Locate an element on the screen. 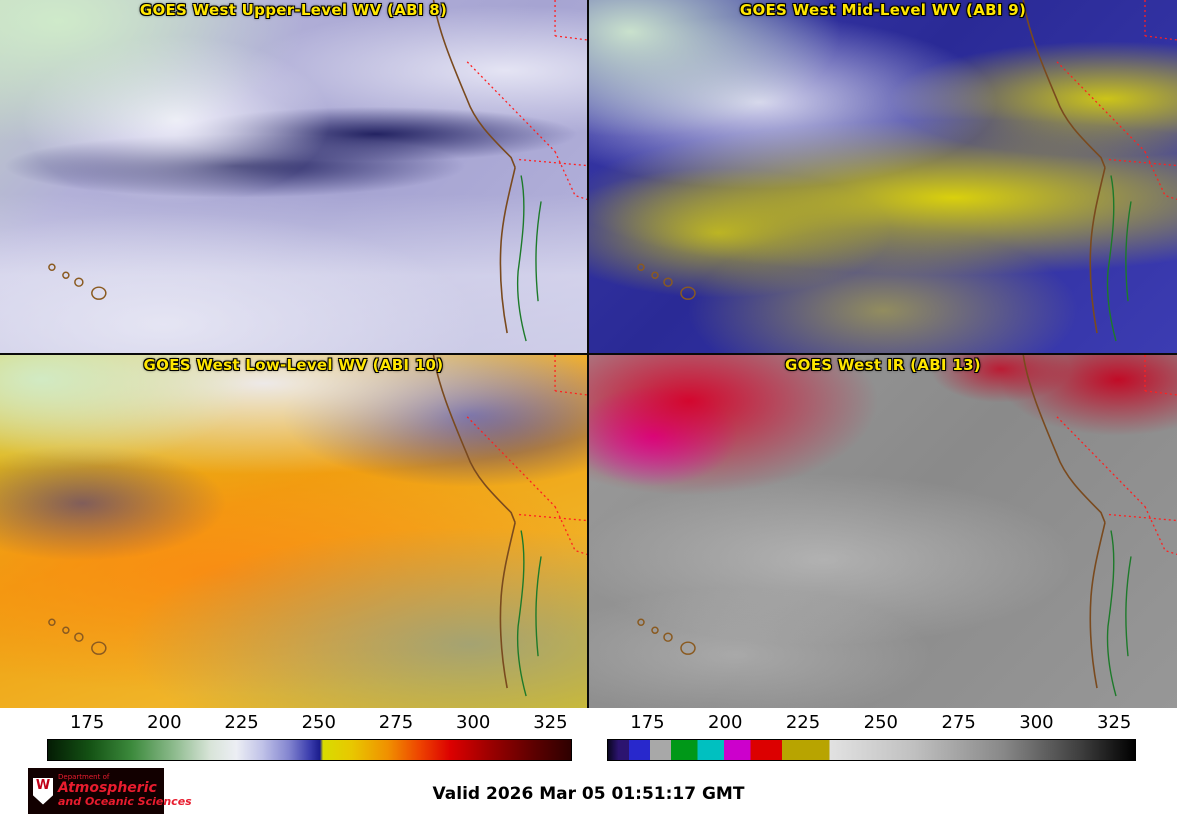  valid-time: Valid 2026 Mar 05 01:51:17 GMT is located at coordinates (588, 794).